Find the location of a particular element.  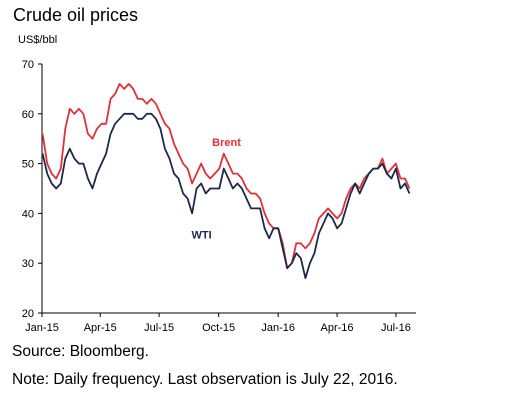

x-tick-label: Jul-15 is located at coordinates (159, 328).